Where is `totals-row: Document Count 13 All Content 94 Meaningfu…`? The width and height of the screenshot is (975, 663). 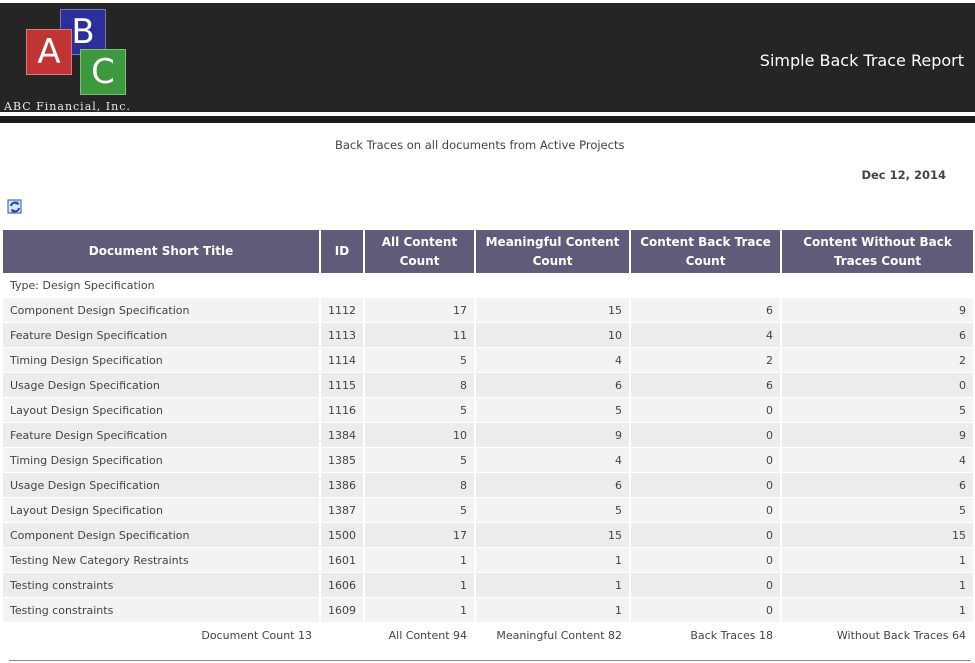 totals-row: Document Count 13 All Content 94 Meaningfu… is located at coordinates (488, 635).